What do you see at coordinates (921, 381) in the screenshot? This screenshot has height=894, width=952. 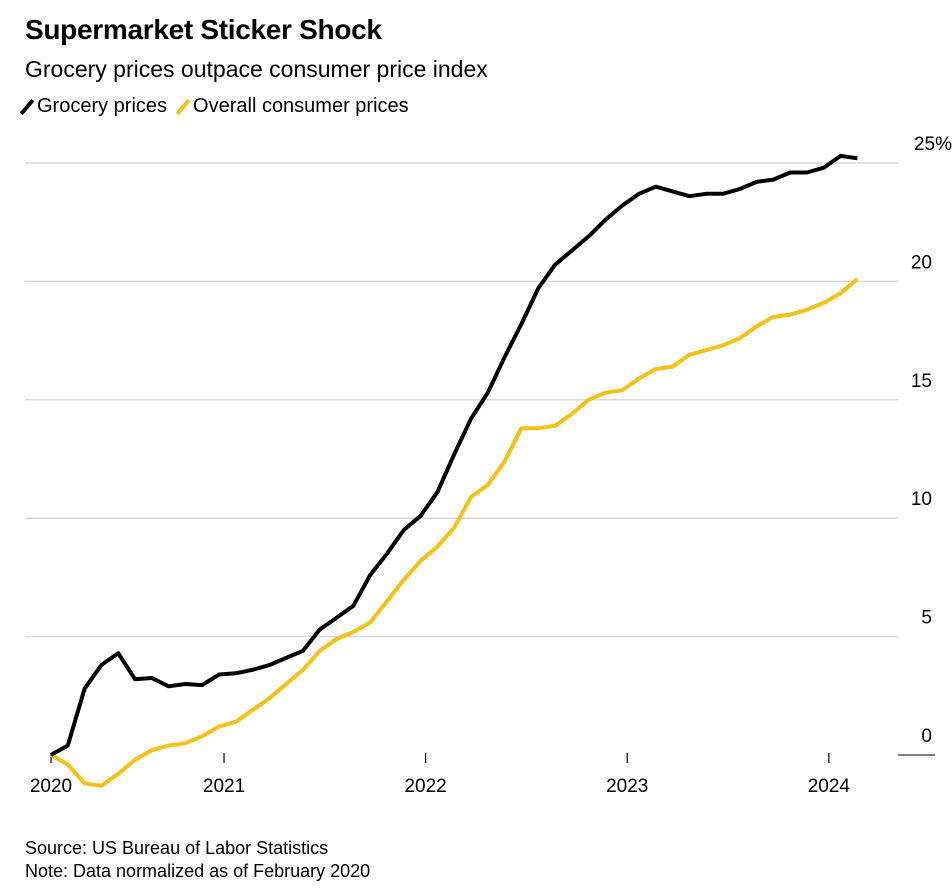 I see `y-tick-label: 15` at bounding box center [921, 381].